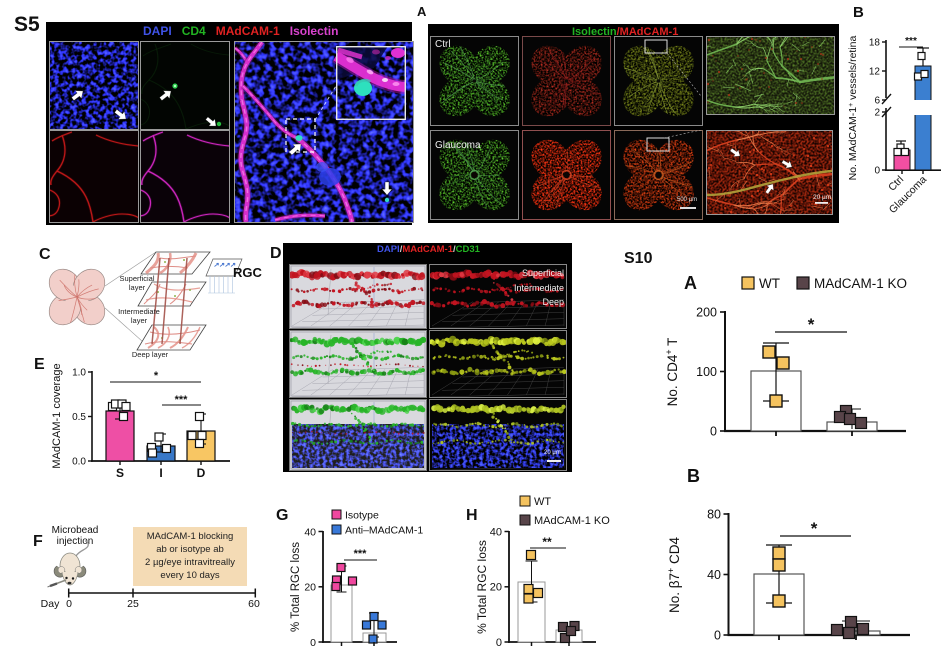 This screenshot has height=658, width=946. What do you see at coordinates (822, 197) in the screenshot?
I see `svg-text: 20 µm` at bounding box center [822, 197].